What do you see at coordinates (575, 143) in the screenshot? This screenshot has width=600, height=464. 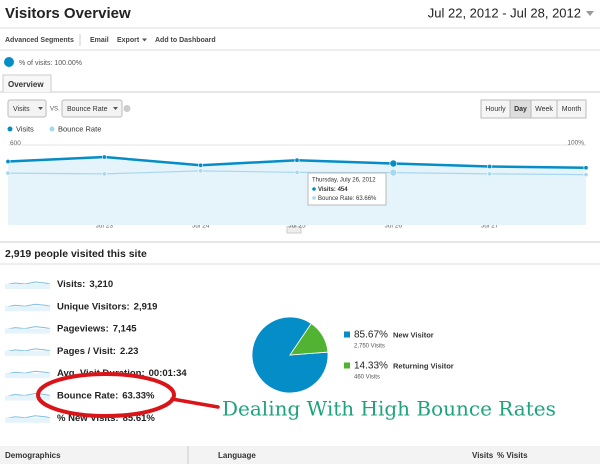 I see `y2-tick-label: 100%` at bounding box center [575, 143].